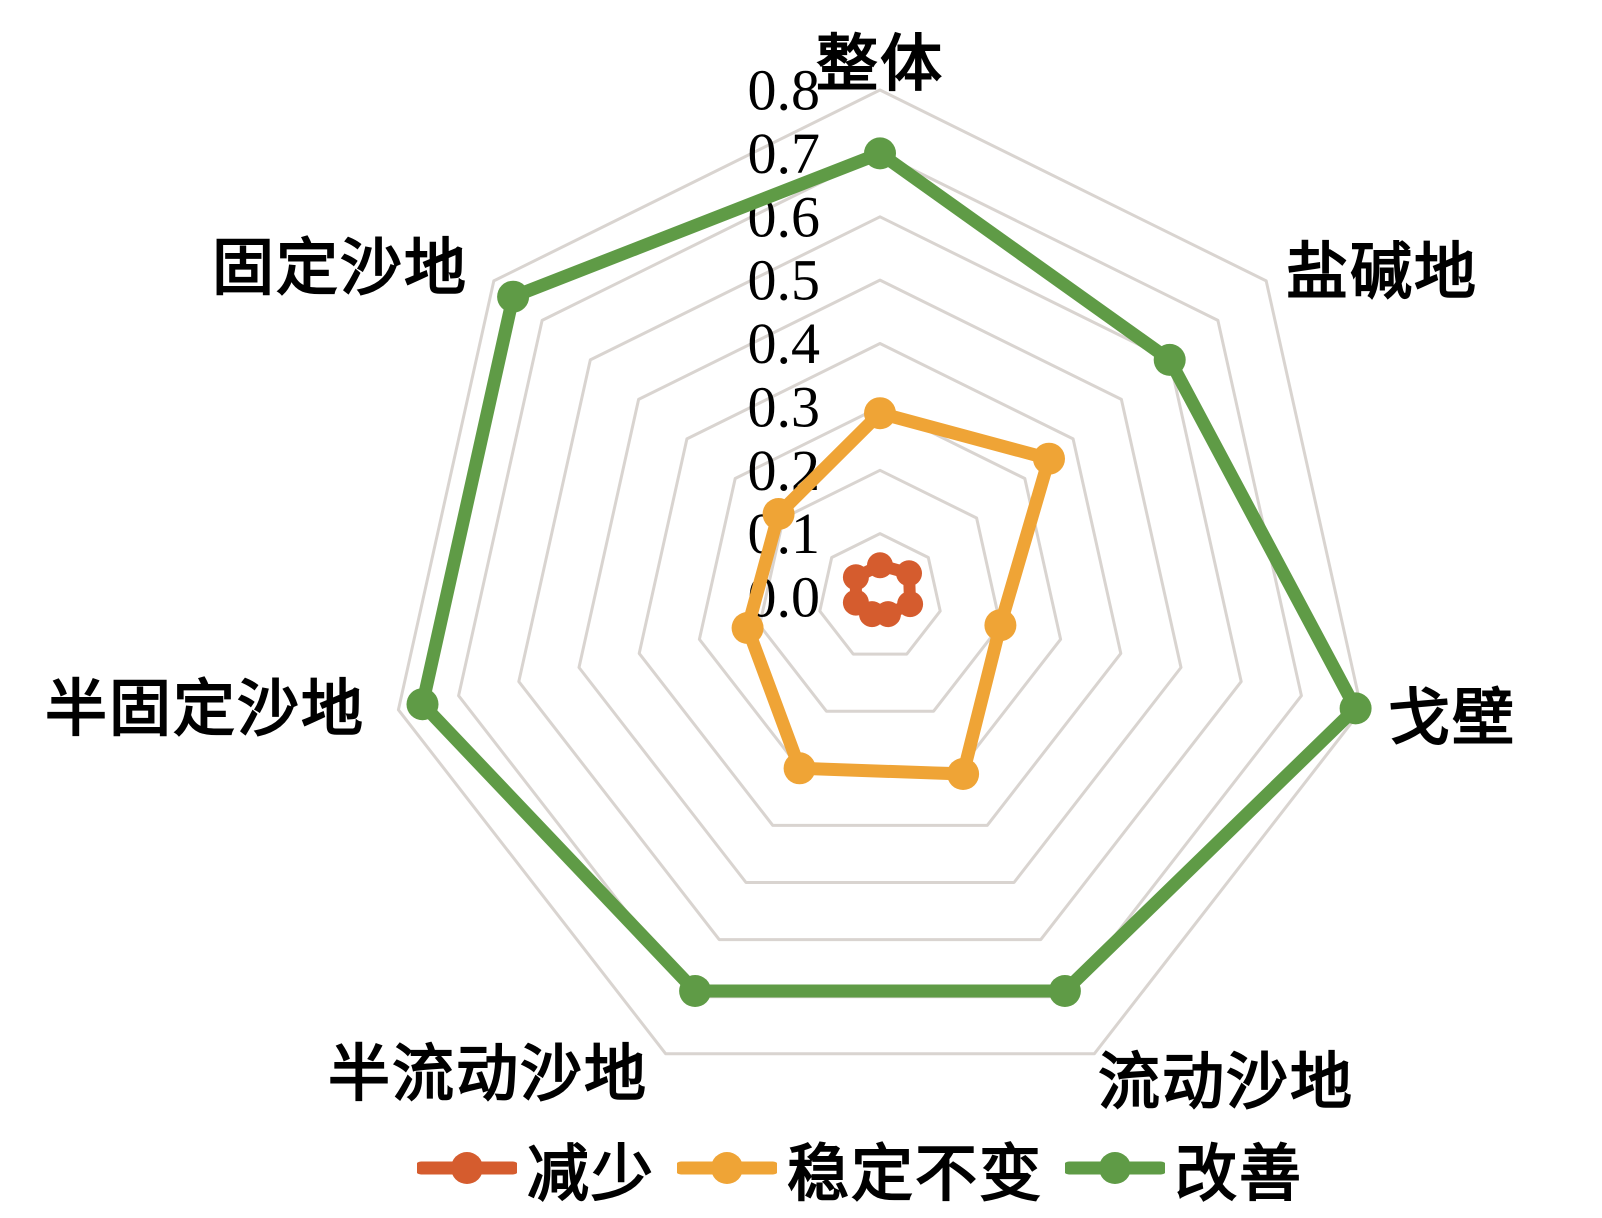 Image resolution: width=1602 pixels, height=1218 pixels. Describe the element at coordinates (1452, 719) in the screenshot. I see `axis-label-gobi: 戈壁` at that location.